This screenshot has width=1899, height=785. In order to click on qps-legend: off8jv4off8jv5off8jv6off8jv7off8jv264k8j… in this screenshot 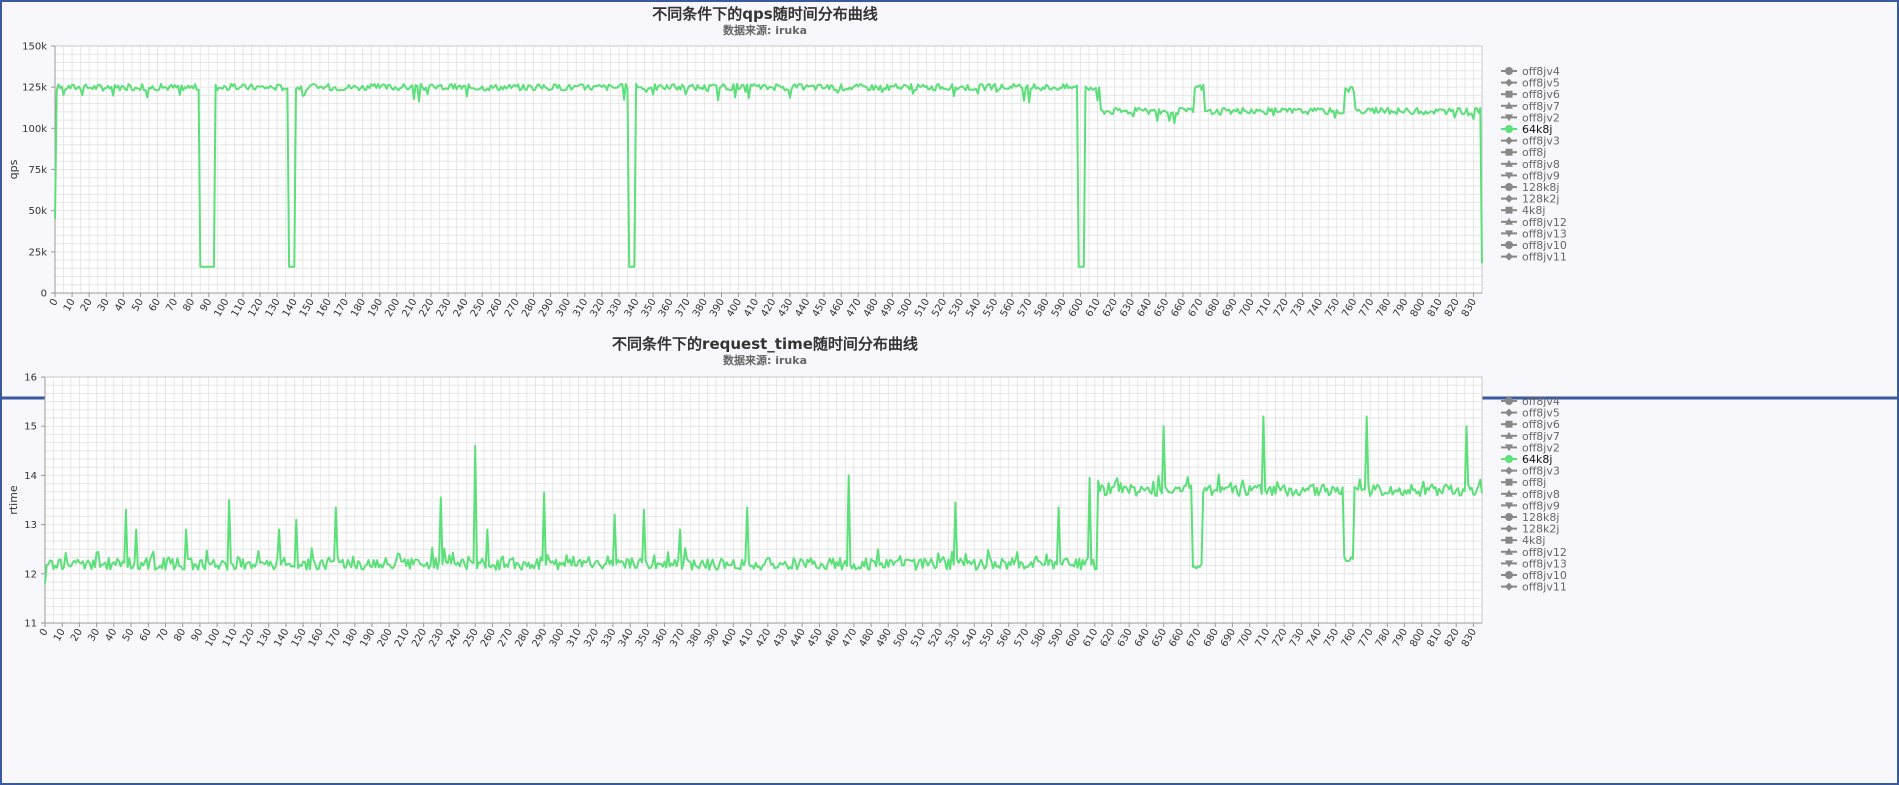, I will do `click(1534, 164)`.